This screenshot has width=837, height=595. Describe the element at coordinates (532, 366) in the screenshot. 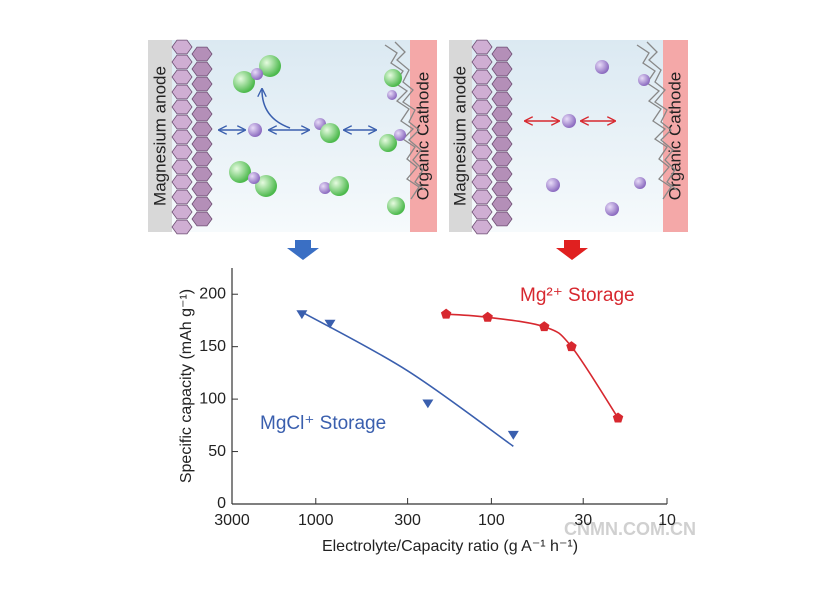

I see `series-line` at that location.